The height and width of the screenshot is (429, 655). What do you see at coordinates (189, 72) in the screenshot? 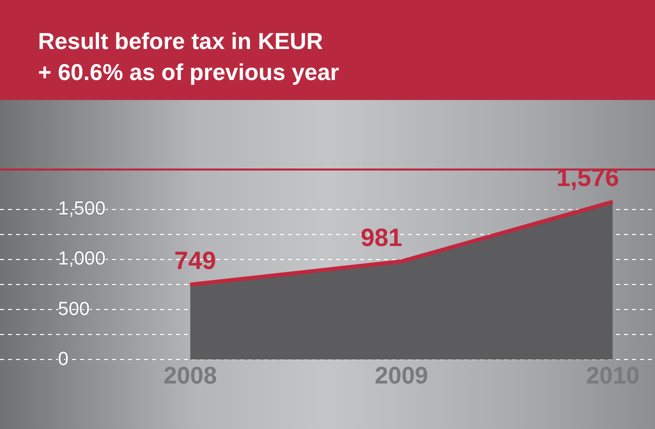
I see `chart-subtitle: + 60.6% as of previous year` at bounding box center [189, 72].